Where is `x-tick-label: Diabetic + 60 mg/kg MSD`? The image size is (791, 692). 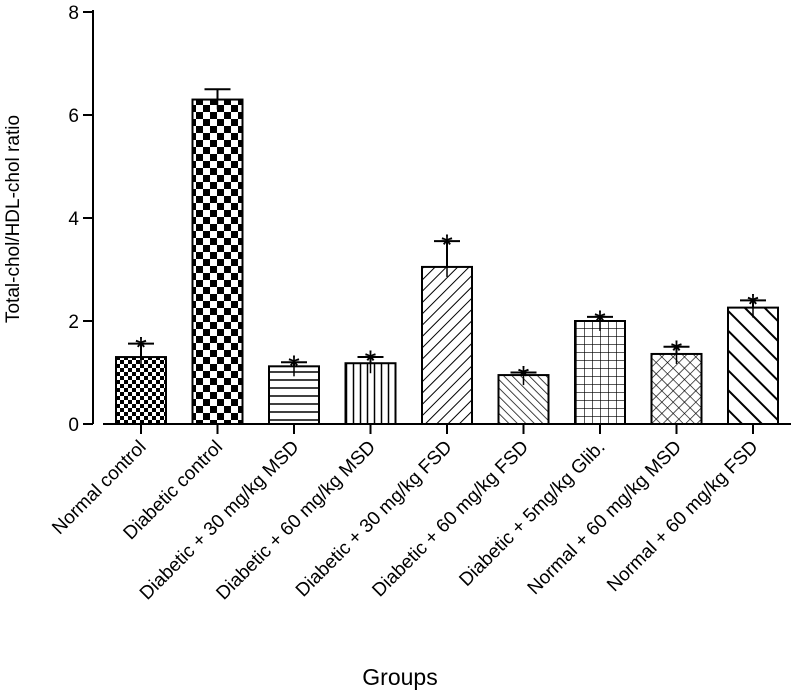 x-tick-label: Diabetic + 60 mg/kg MSD is located at coordinates (296, 521).